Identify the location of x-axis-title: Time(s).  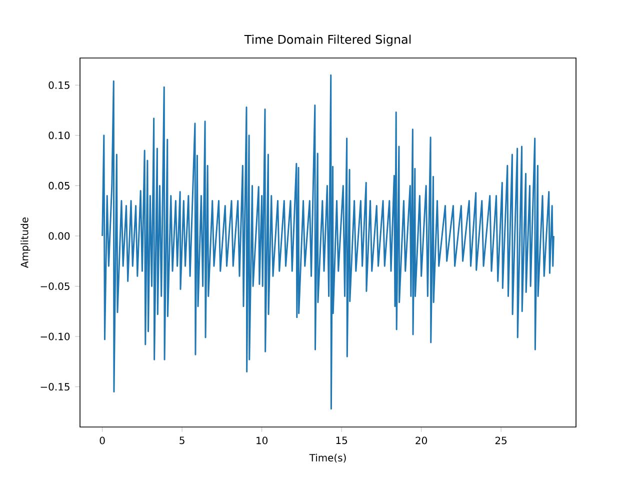
(327, 458).